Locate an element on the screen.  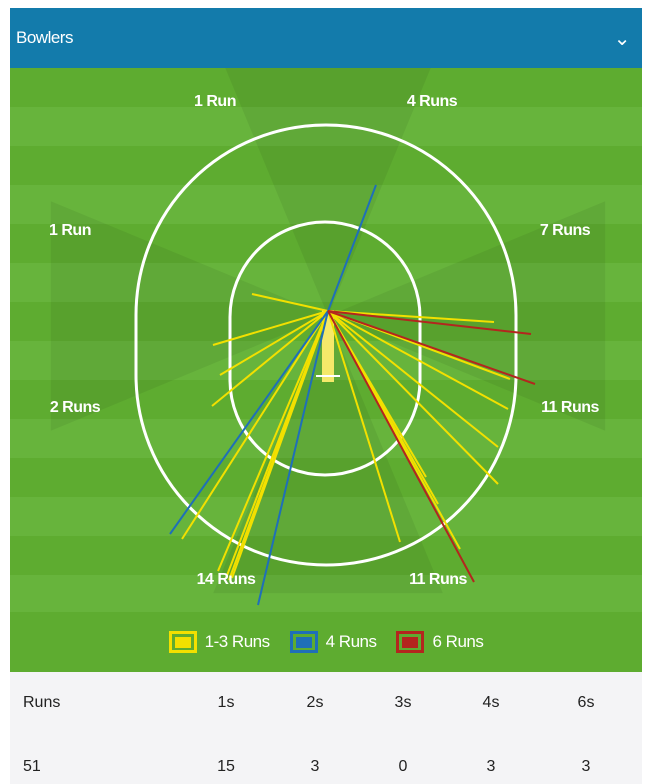
legend-item-6-runs: 6 Runs is located at coordinates (440, 642).